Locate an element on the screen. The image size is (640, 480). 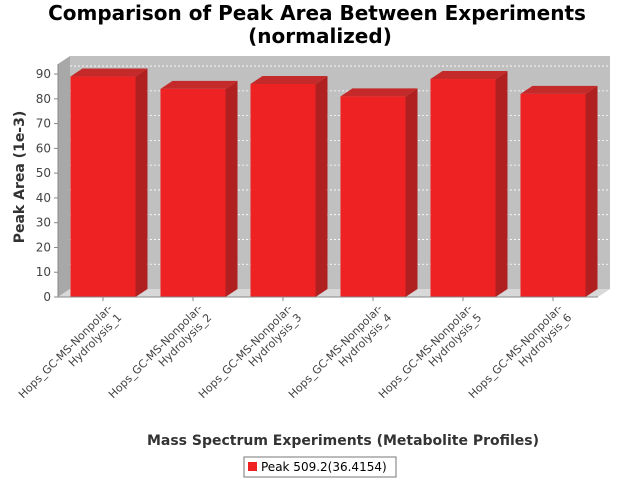
plot-left-wall is located at coordinates (64, 176).